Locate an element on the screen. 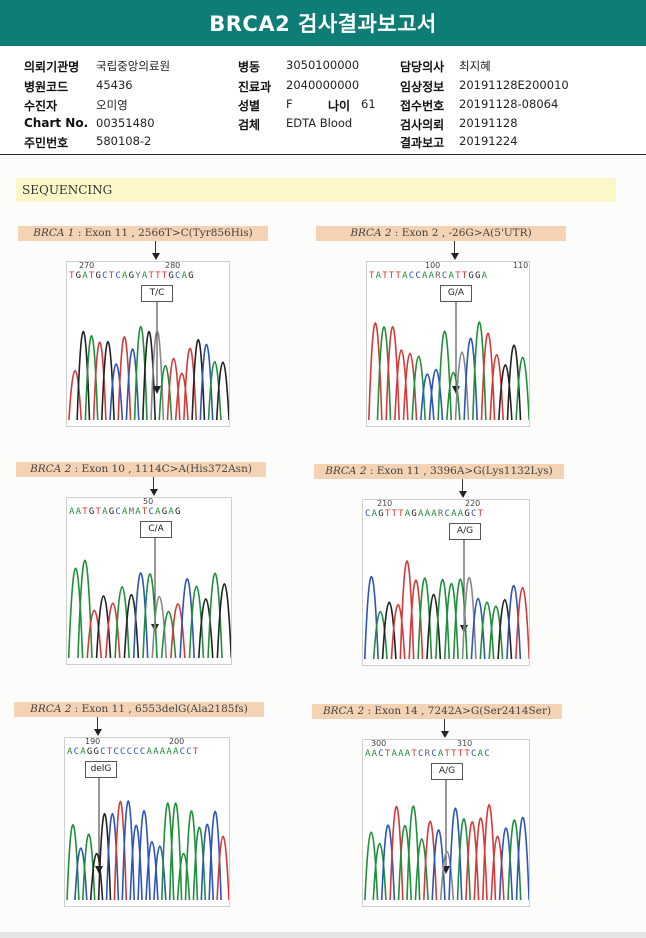 The image size is (646, 938). variant-marker-arrow is located at coordinates (456, 390).